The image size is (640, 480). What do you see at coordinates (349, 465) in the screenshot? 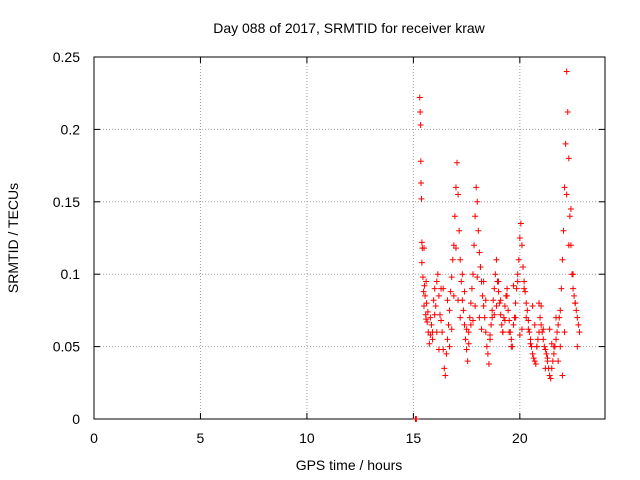
I see `x-axis-label: GPS time / hours` at bounding box center [349, 465].